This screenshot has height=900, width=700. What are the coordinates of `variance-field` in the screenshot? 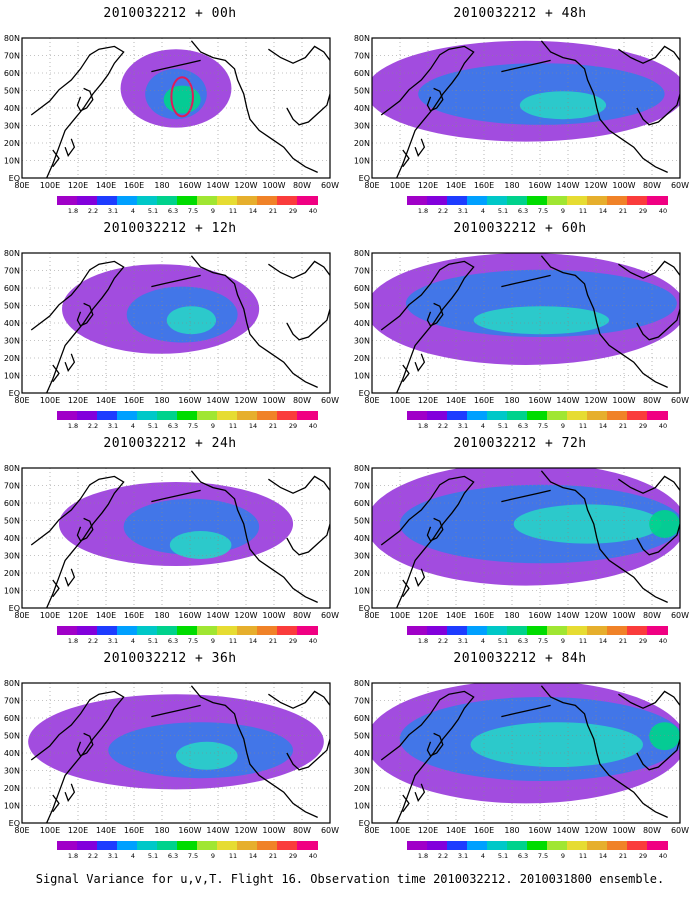 It's located at (207, 755).